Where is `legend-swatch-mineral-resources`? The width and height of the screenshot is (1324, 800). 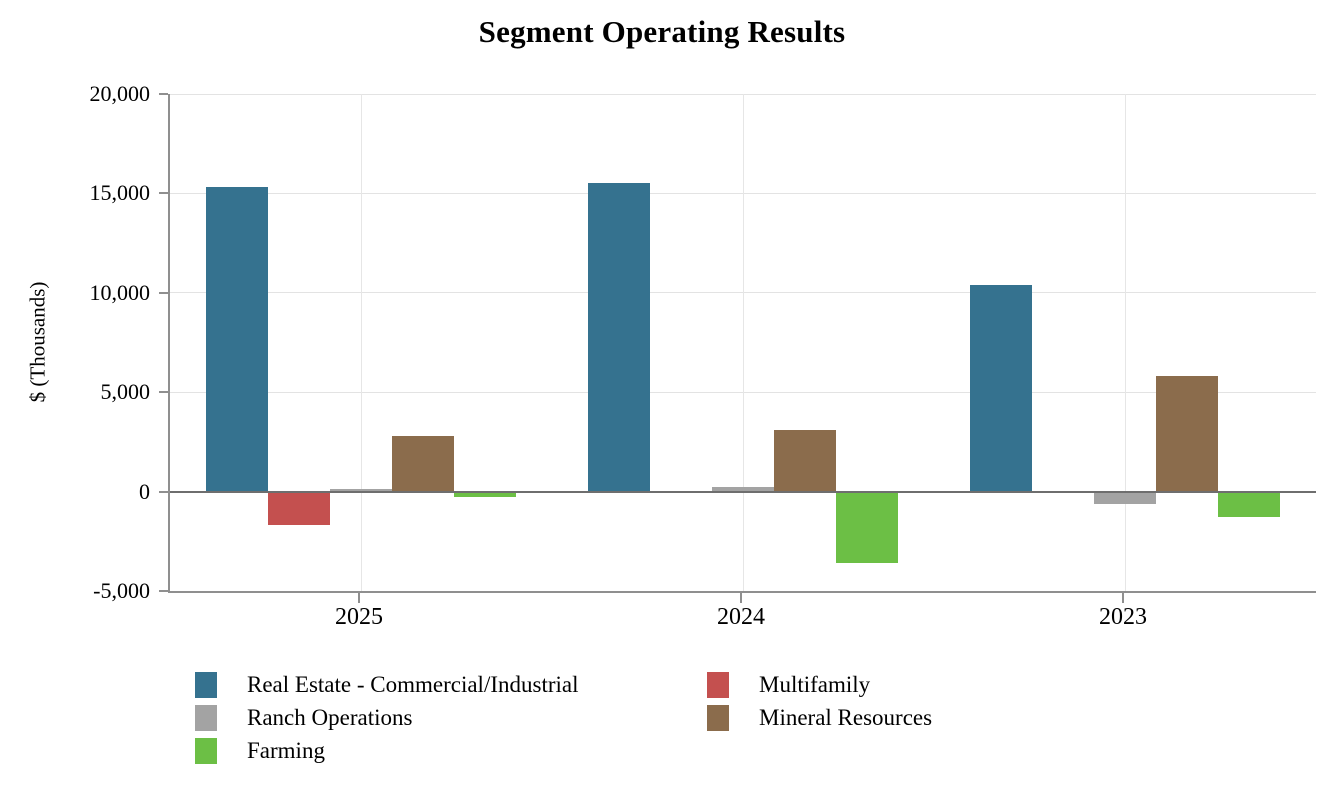 legend-swatch-mineral-resources is located at coordinates (718, 717).